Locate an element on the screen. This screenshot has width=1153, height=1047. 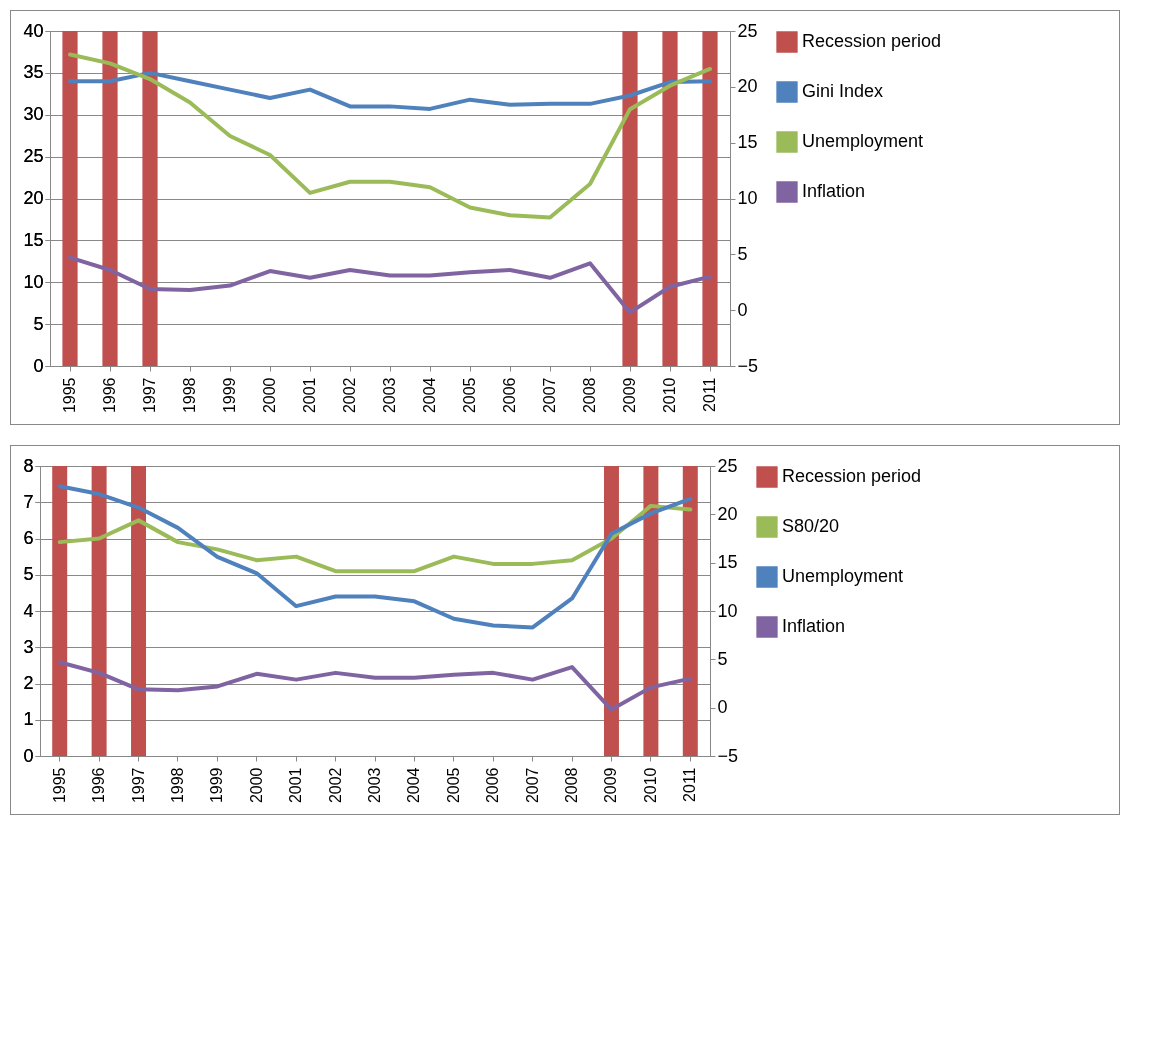
y-tick-label: 40 is located at coordinates (33, 30).